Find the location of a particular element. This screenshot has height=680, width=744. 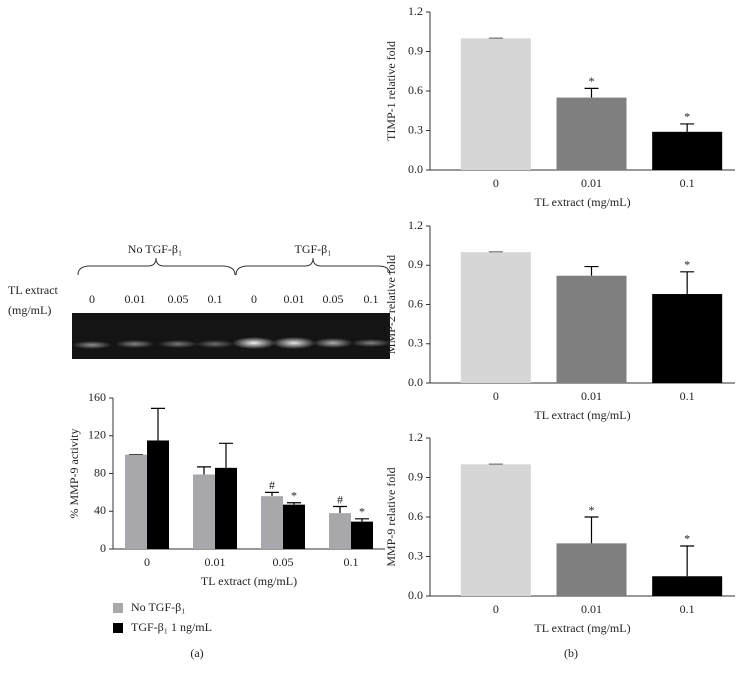

y-tick-label: 80 is located at coordinates (100, 472).